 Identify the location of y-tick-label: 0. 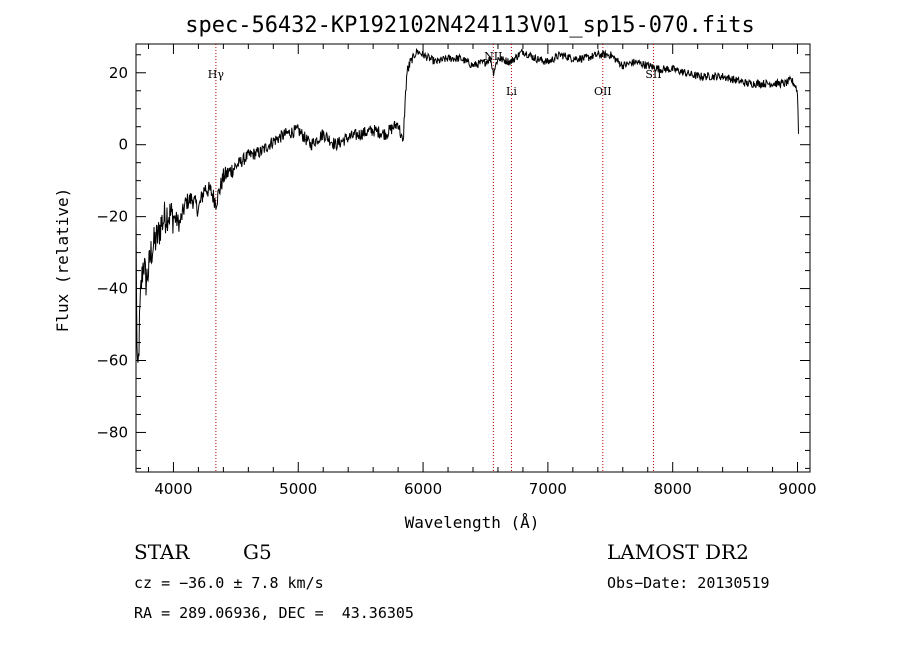
(123, 145).